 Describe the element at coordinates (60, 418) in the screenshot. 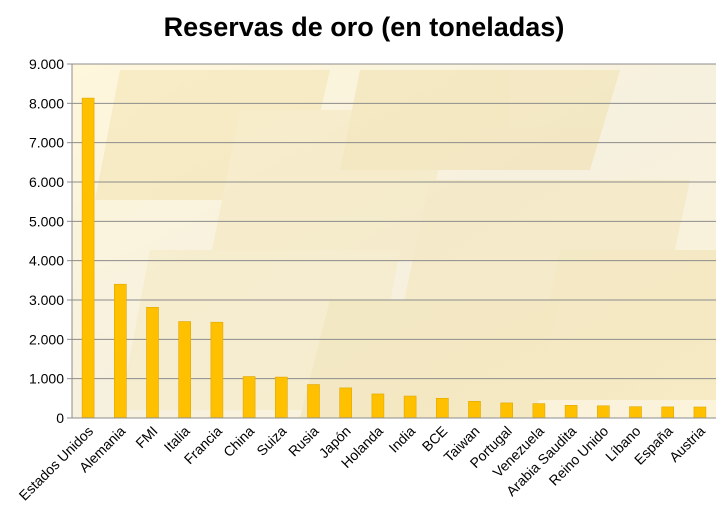

I see `y-tick-label: 0` at that location.